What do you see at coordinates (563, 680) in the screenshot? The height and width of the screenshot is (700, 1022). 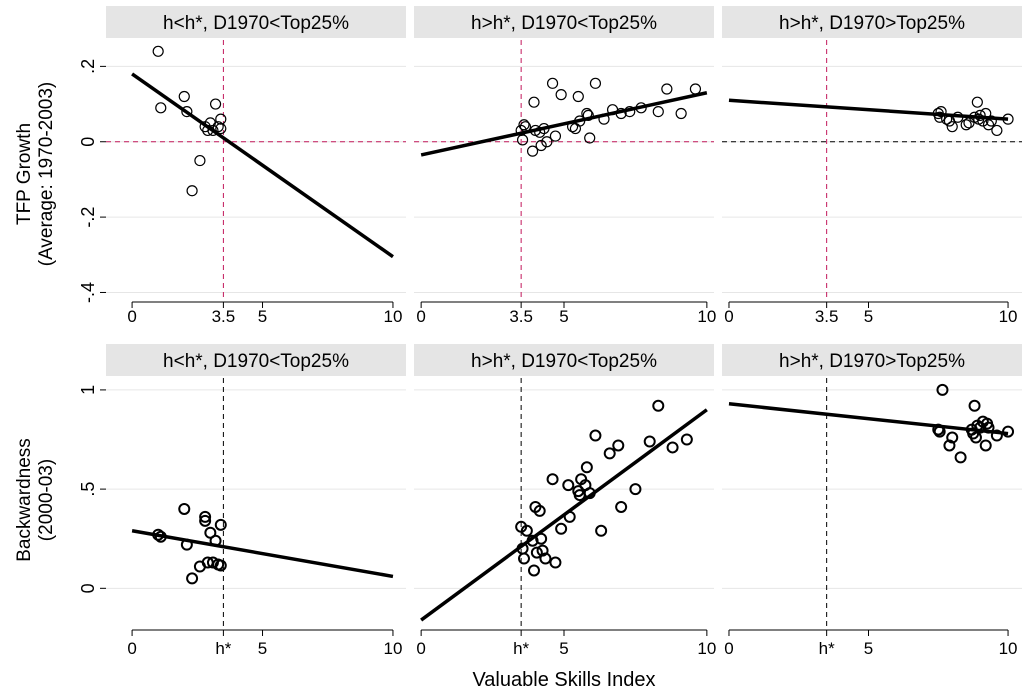 I see `x-axis-label: Valuable Skills Index` at bounding box center [563, 680].